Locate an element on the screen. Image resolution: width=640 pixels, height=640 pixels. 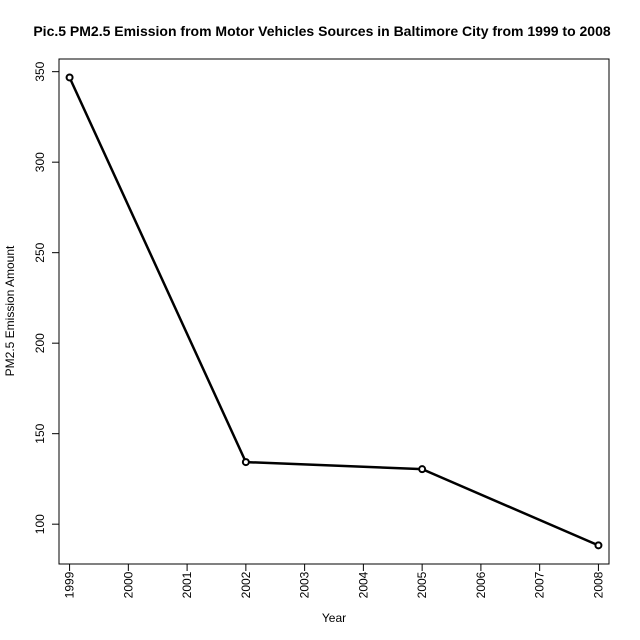
y-axis: 100 150 200 250 300 350 is located at coordinates (46, 297).